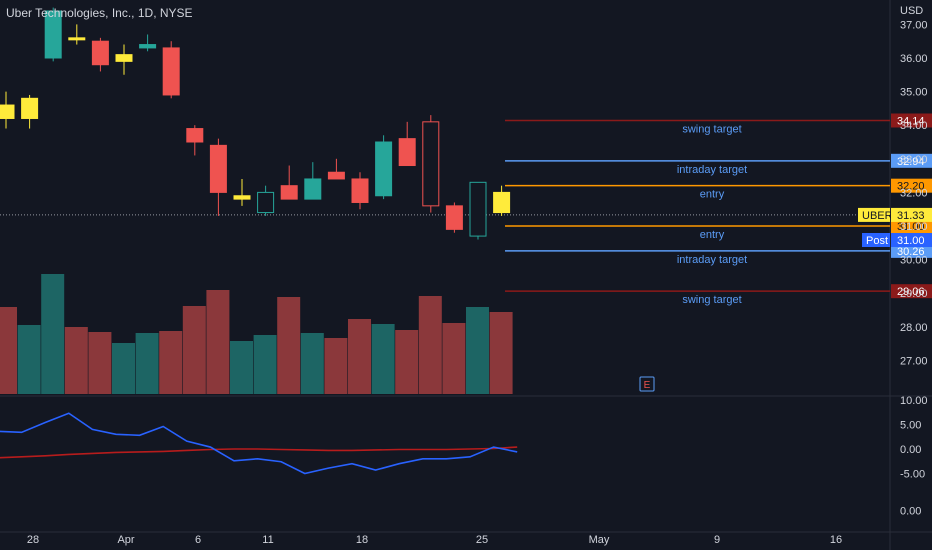 Image resolution: width=932 pixels, height=550 pixels. I want to click on level-price-label: 34.14, so click(911, 121).